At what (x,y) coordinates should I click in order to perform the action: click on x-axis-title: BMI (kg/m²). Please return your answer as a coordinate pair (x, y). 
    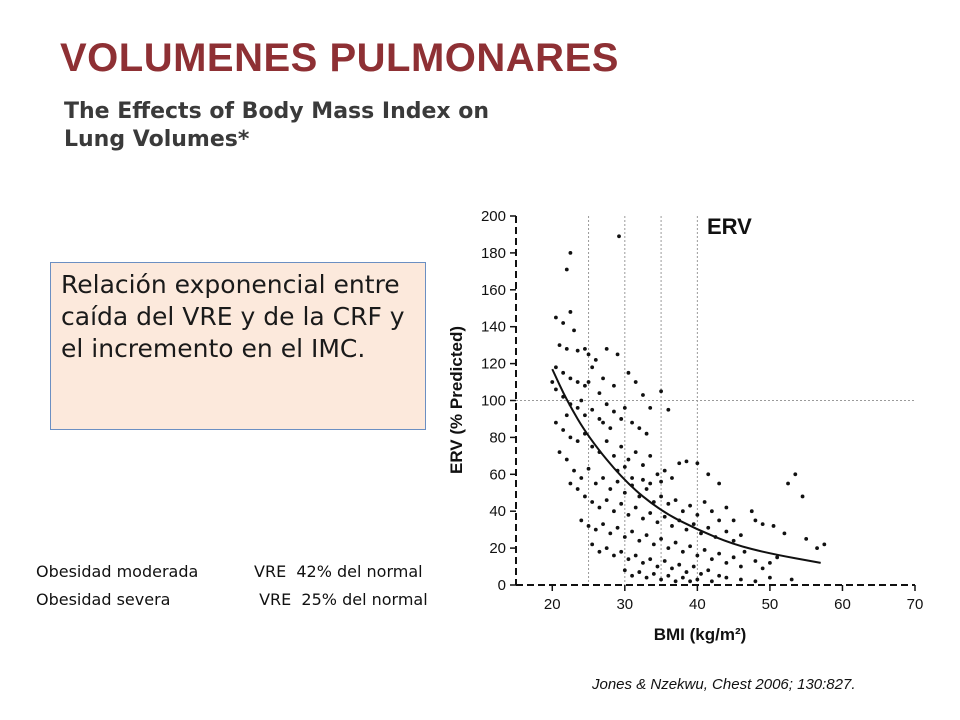
    Looking at the image, I should click on (700, 634).